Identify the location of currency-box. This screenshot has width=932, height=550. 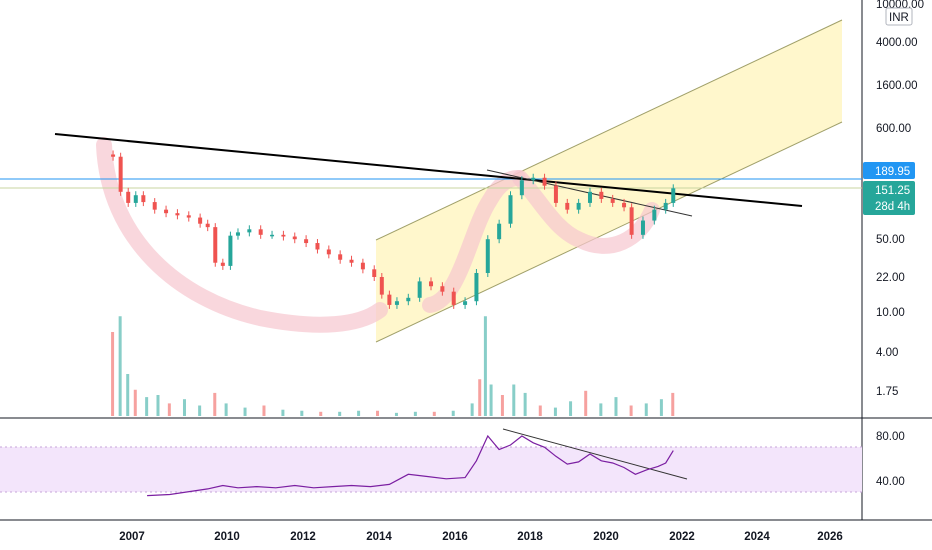
(899, 16).